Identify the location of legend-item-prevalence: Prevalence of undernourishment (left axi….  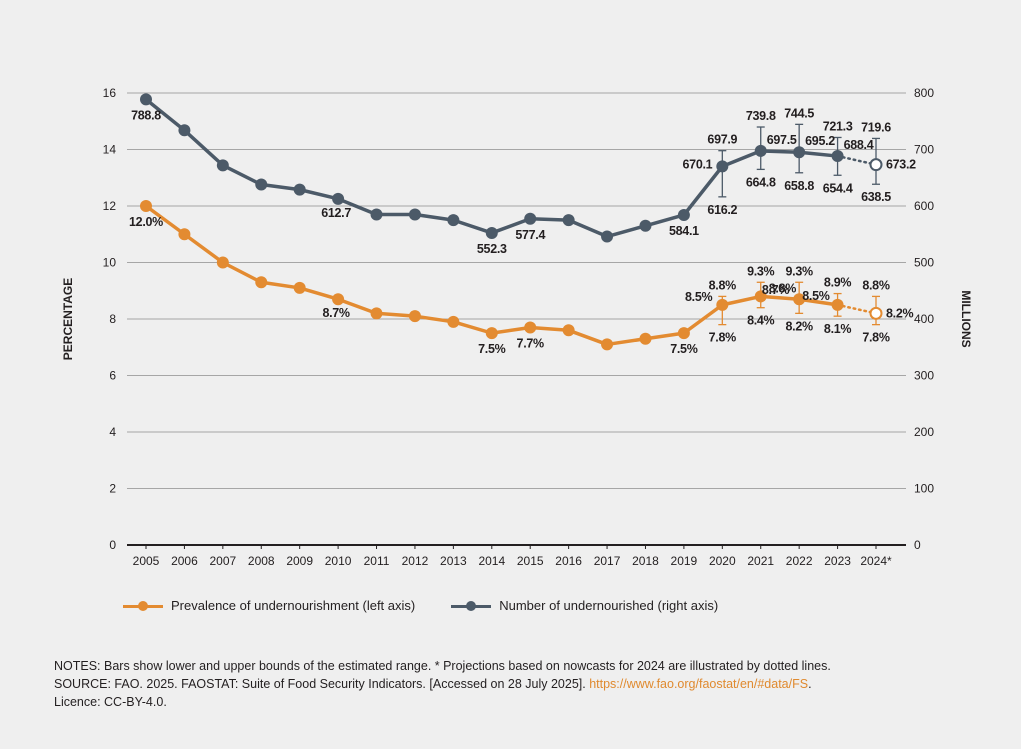
(269, 605).